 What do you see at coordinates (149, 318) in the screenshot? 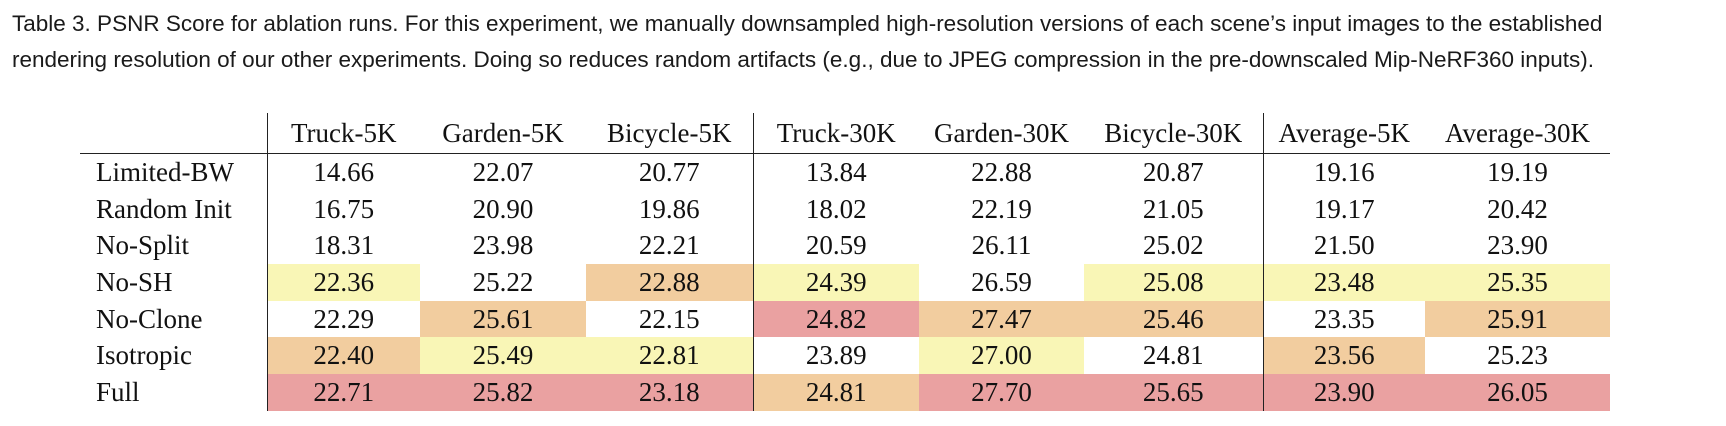
I see `row-label: No-Clone` at bounding box center [149, 318].